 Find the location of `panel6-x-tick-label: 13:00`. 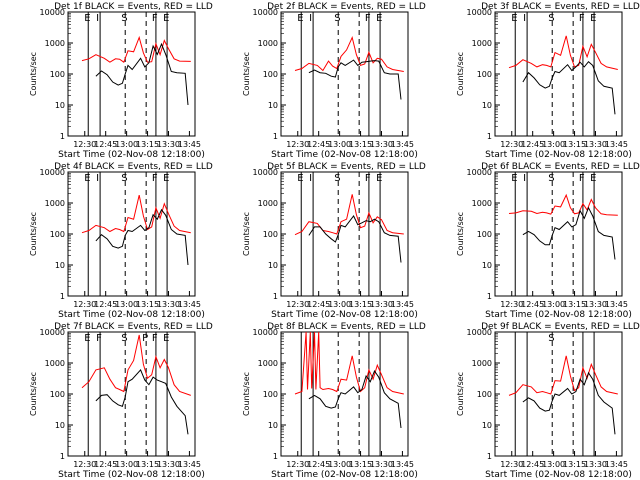

panel6-x-tick-label: 13:00 is located at coordinates (553, 304).